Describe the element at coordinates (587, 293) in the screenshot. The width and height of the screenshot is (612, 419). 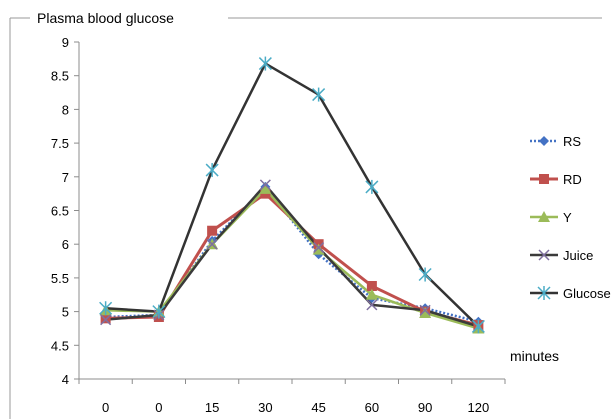
I see `legend-label-glucose: Glucose` at that location.